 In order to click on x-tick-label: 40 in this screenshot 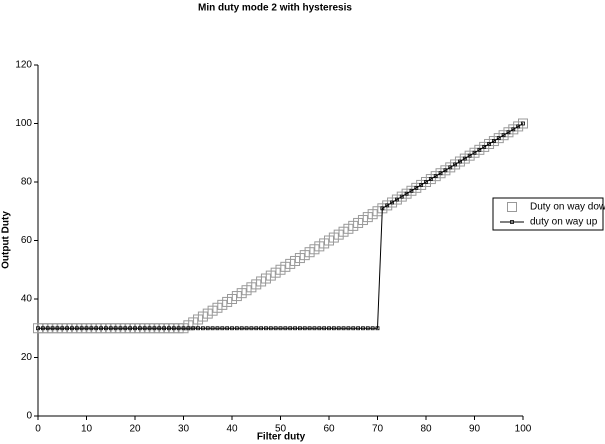, I will do `click(232, 429)`.